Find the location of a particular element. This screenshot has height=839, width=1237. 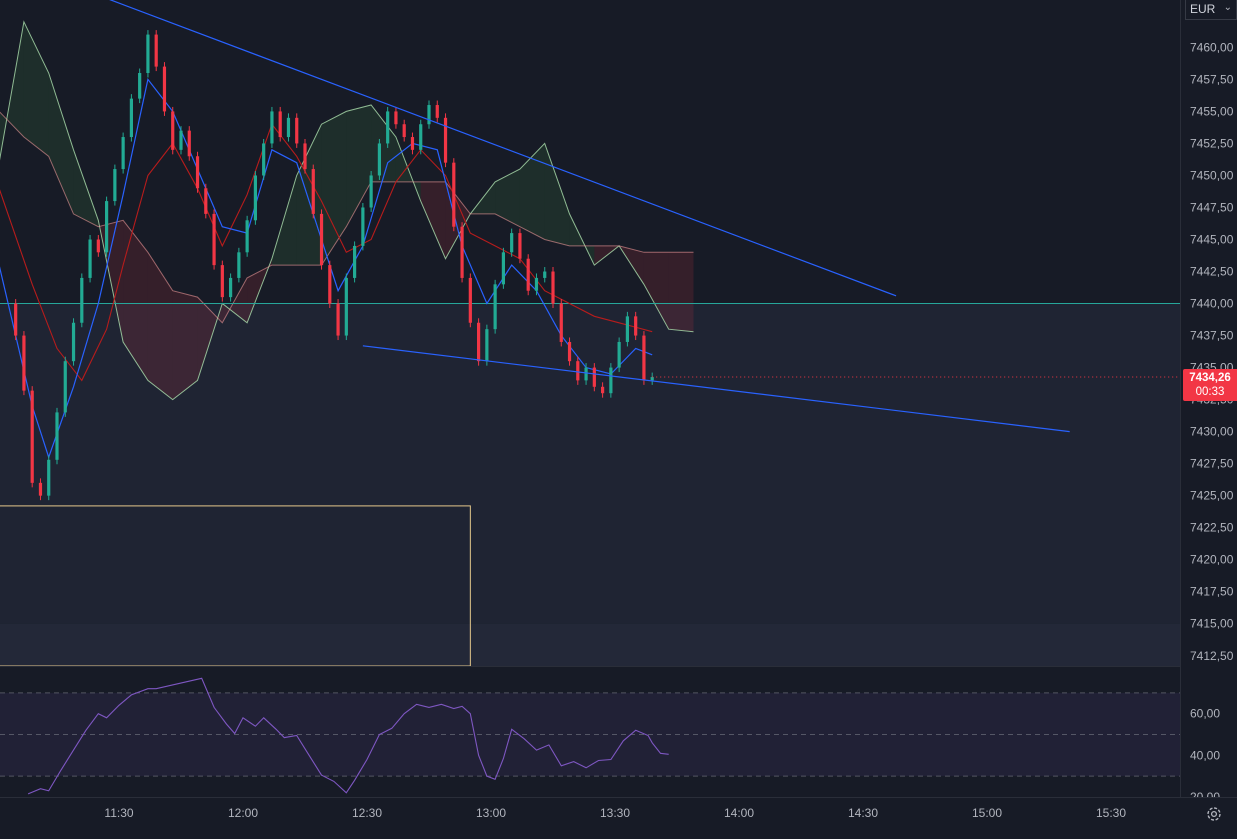

price-tick-label: 7425,00 is located at coordinates (1212, 496).